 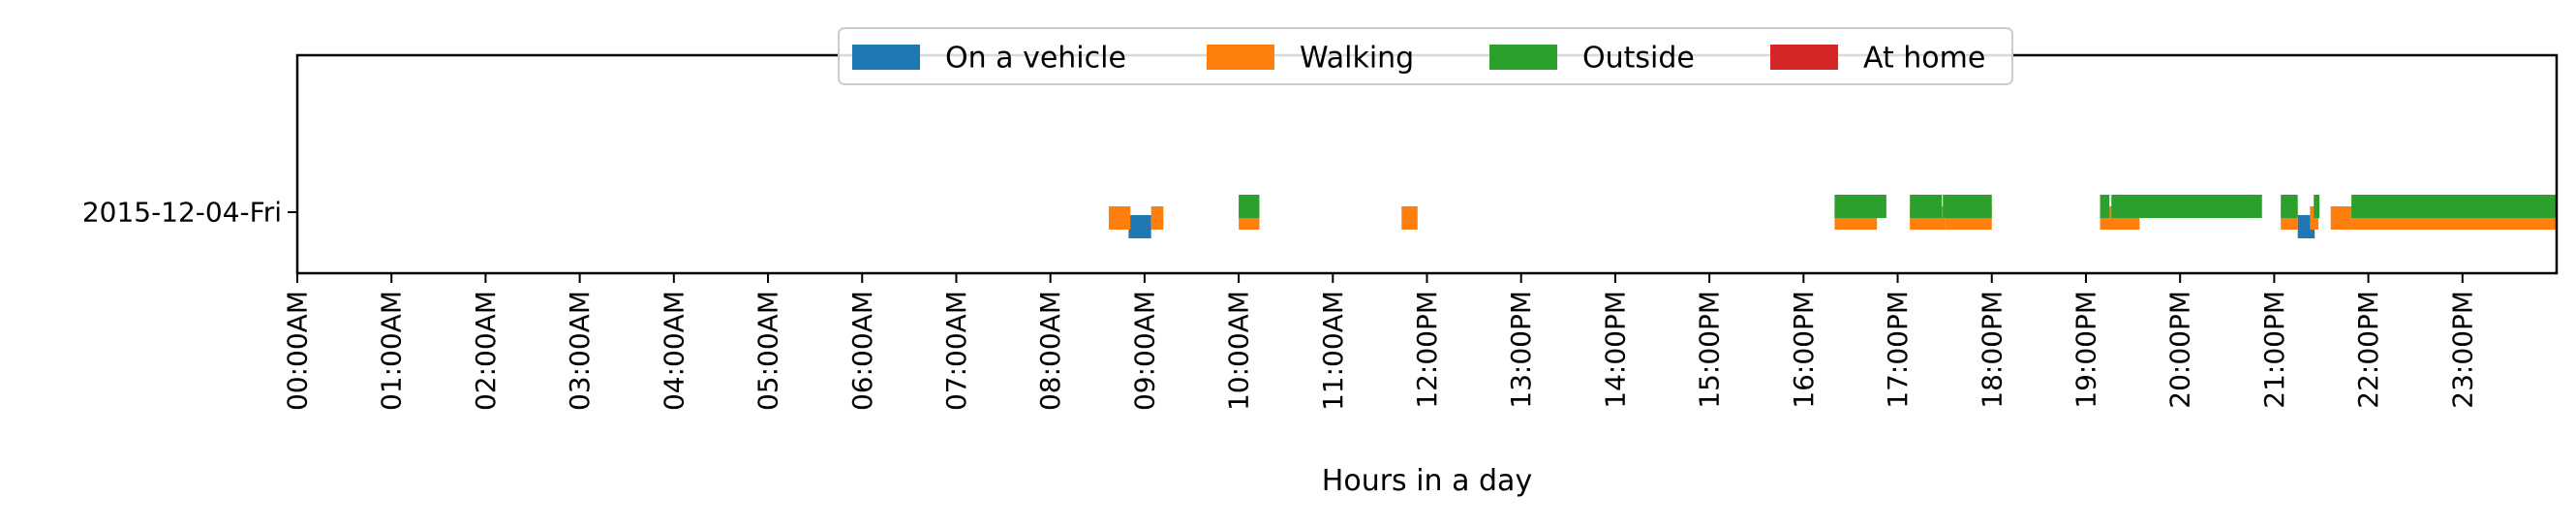 I want to click on legend-label: Walking, so click(x=1357, y=59).